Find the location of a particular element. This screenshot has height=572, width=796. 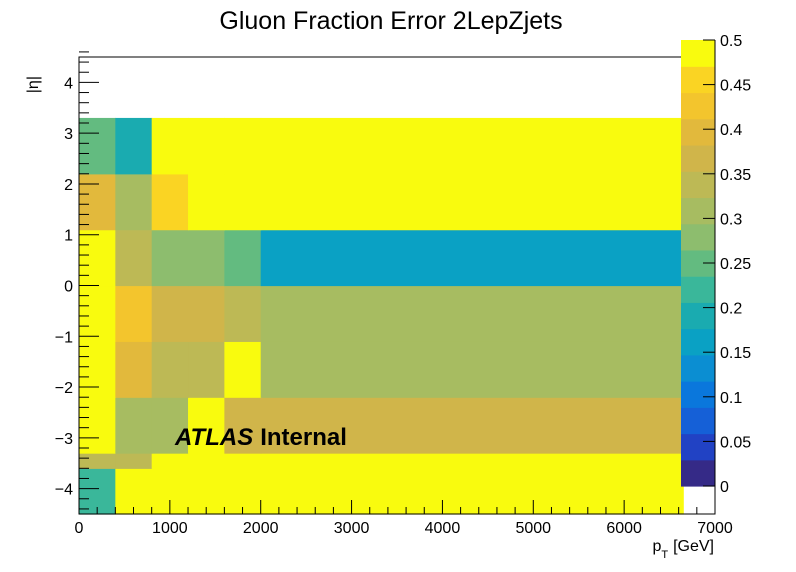

y-tick-label: −4 is located at coordinates (64, 490).